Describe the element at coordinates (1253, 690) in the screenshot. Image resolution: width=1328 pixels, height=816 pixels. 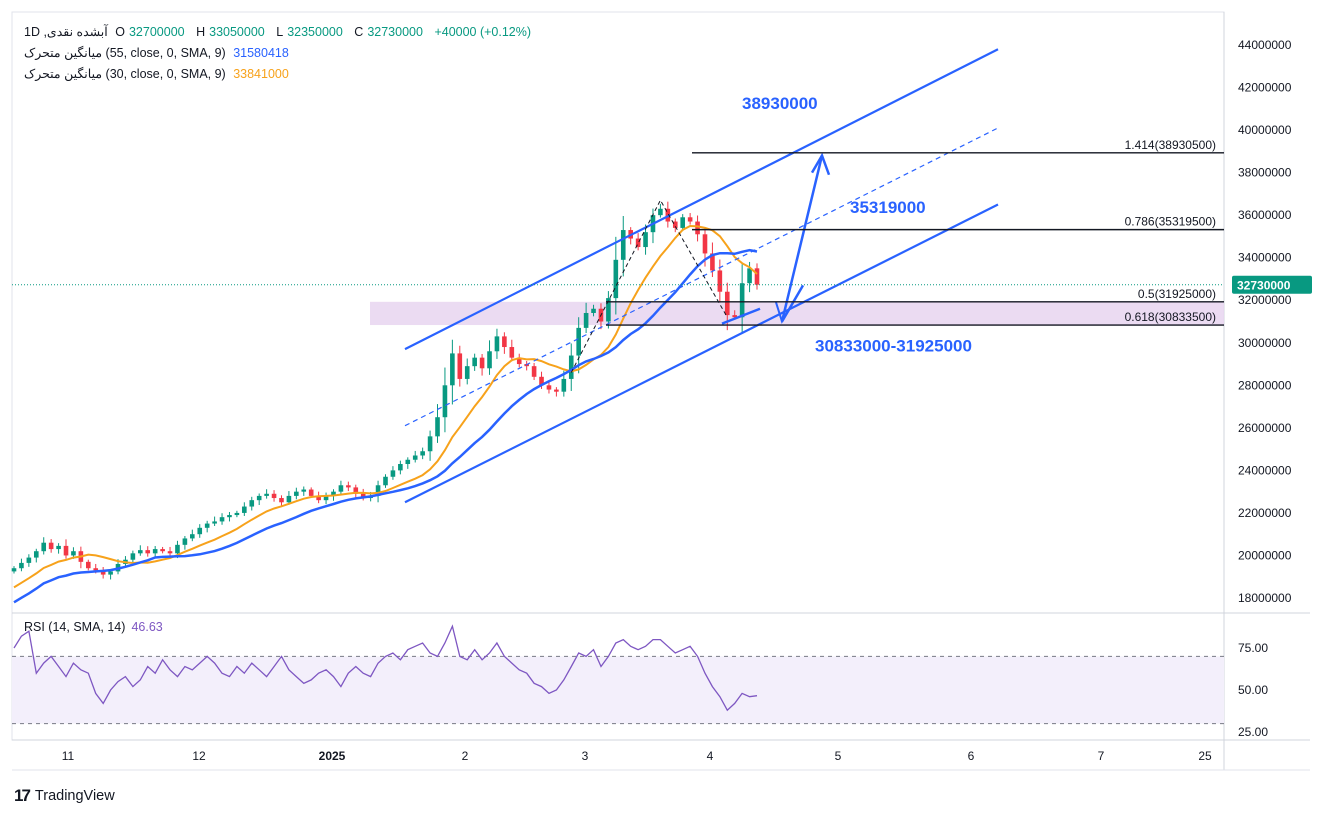
I see `rsi-tick-label: 50.00` at that location.